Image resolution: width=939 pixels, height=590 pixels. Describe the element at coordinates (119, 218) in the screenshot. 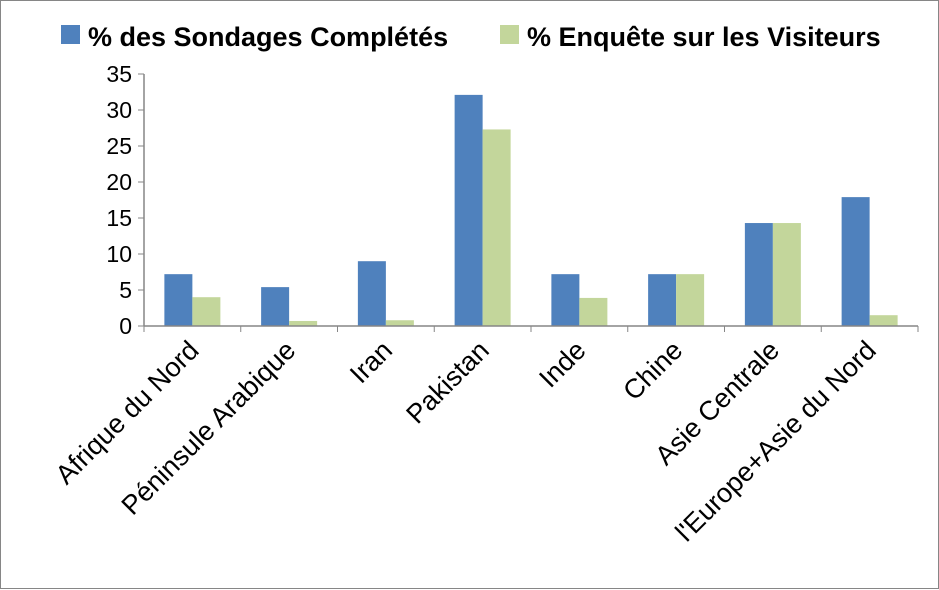

I see `y-tick-label: 15` at that location.